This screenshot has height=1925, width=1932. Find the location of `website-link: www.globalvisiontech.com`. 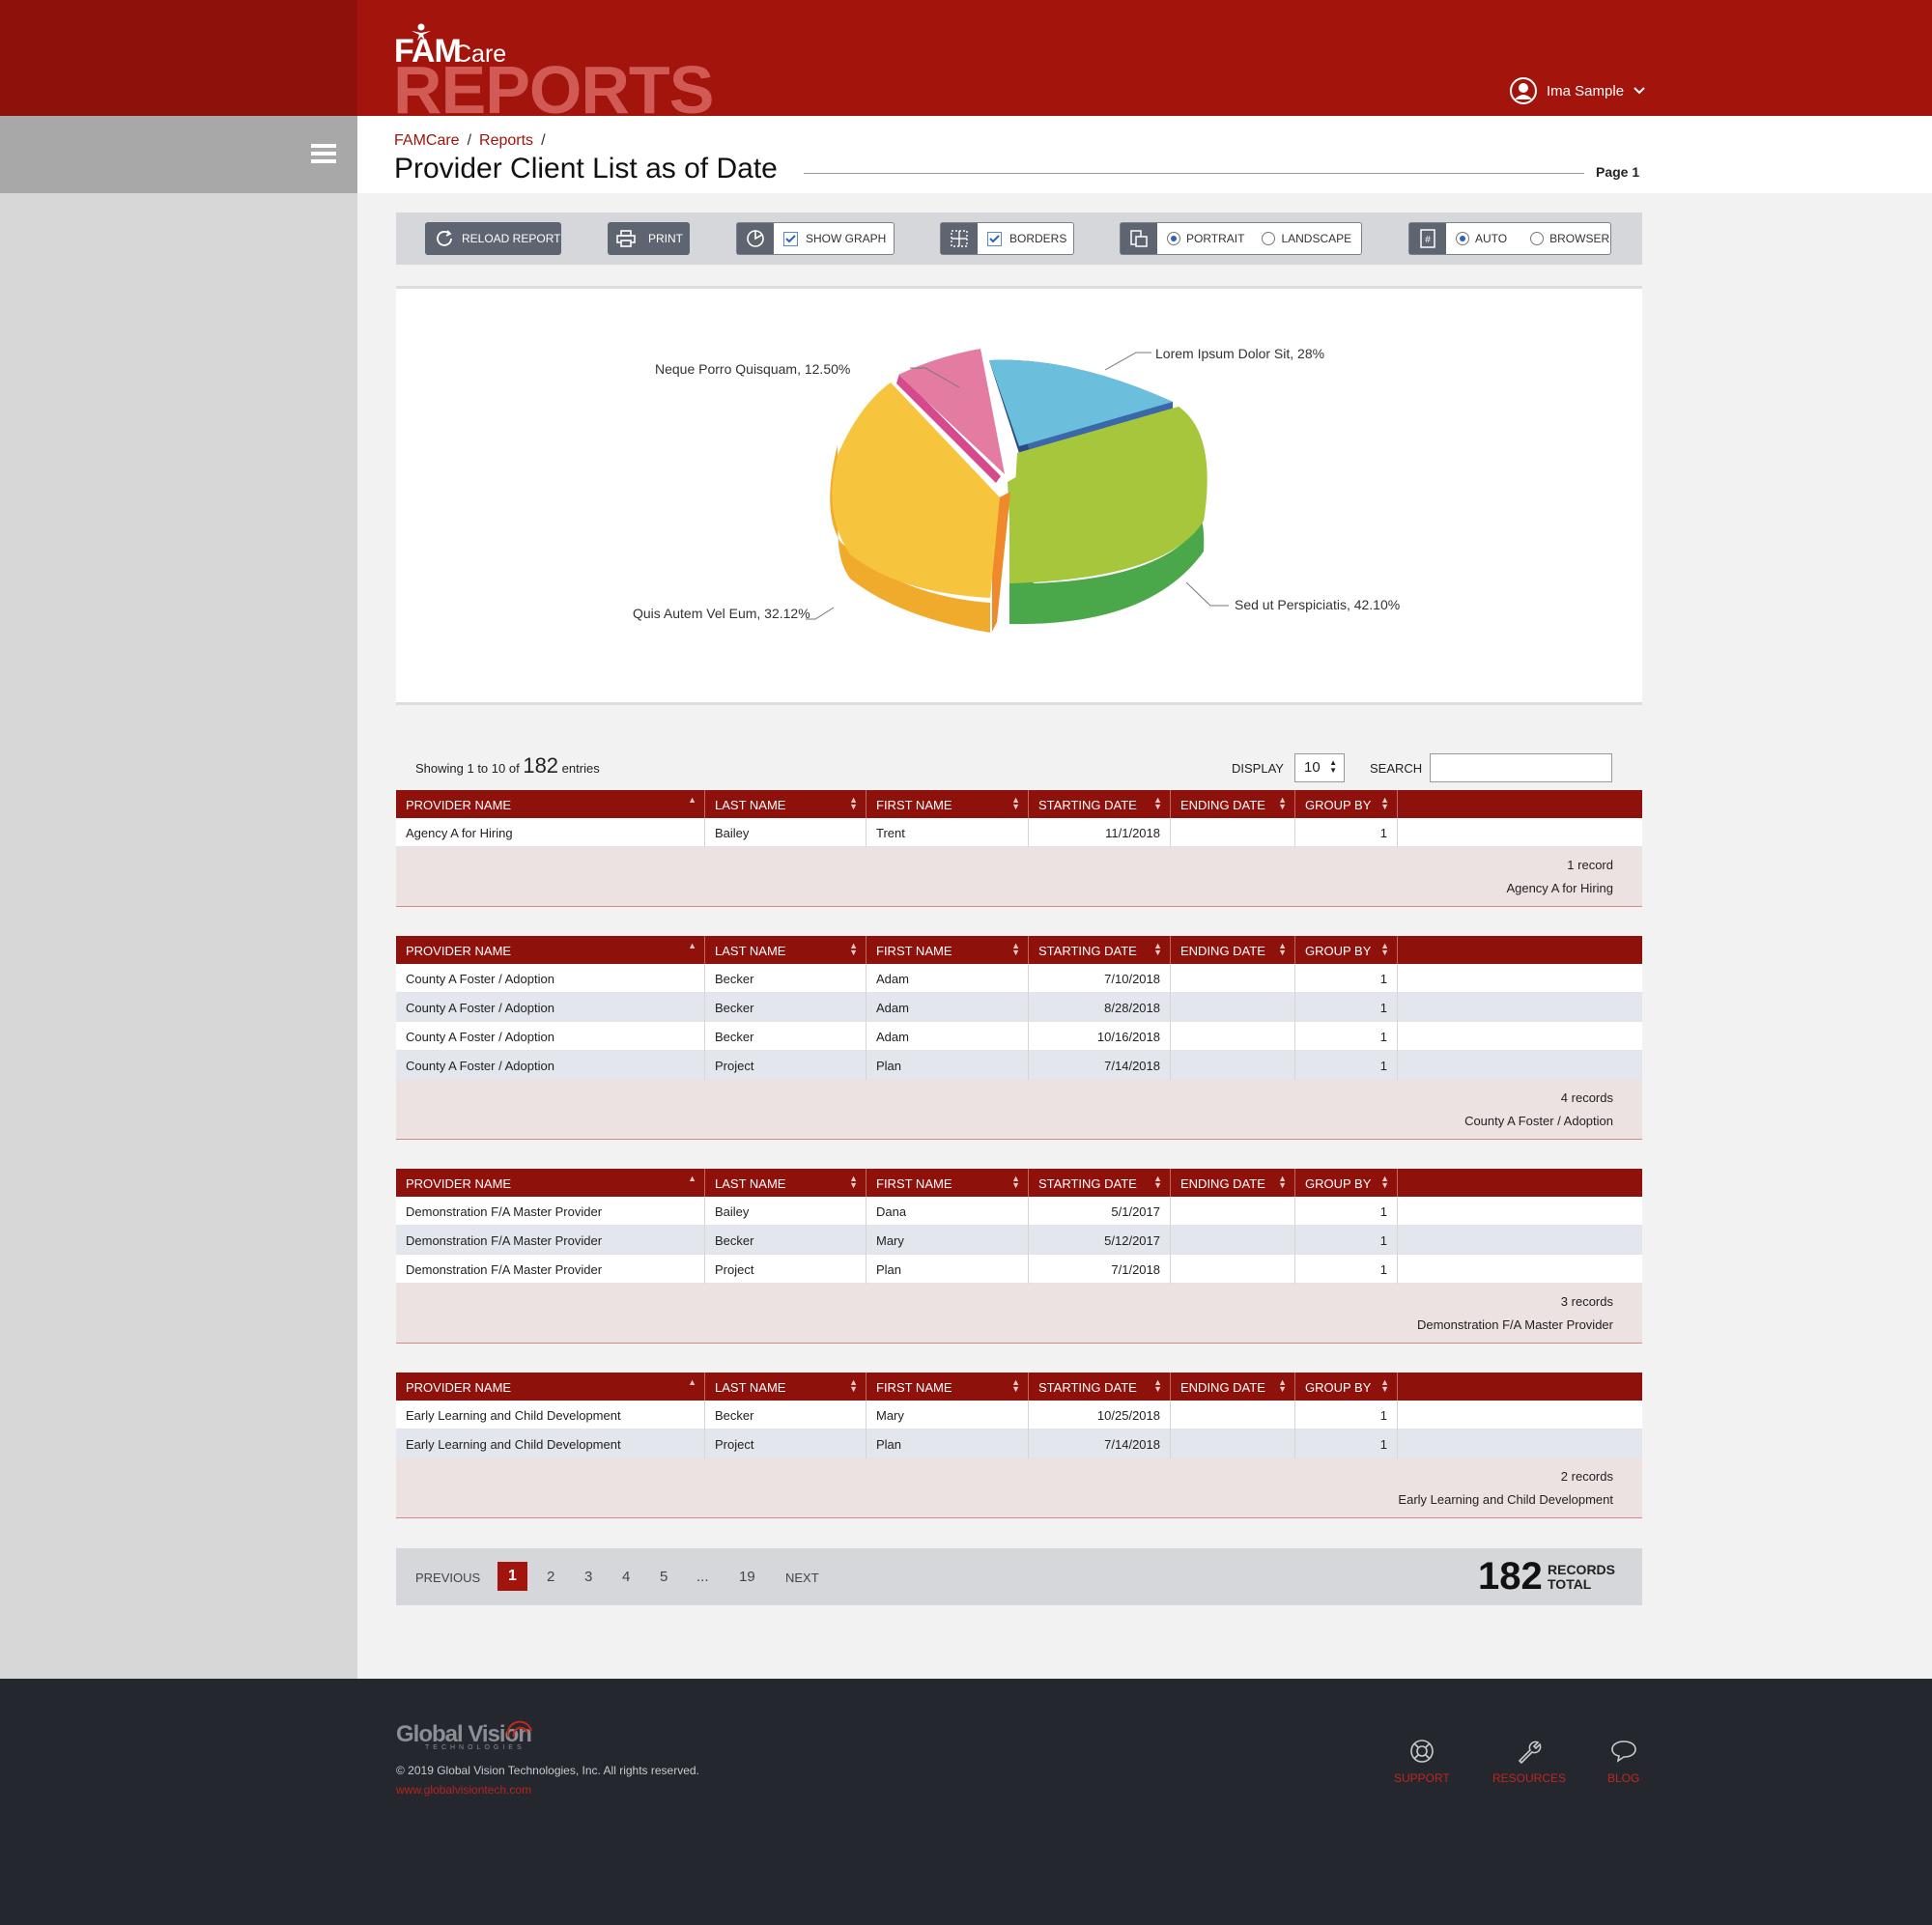

website-link: www.globalvisiontech.com is located at coordinates (464, 1790).